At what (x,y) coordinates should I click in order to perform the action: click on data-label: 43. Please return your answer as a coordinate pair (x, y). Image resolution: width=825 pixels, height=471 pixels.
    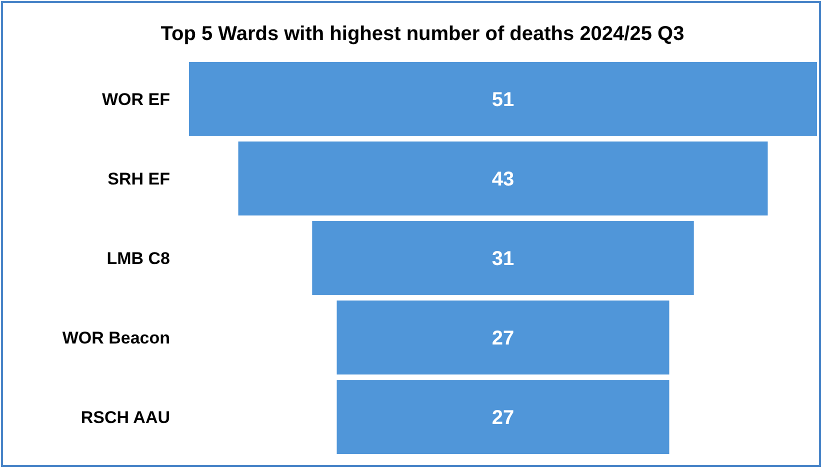
    Looking at the image, I should click on (503, 179).